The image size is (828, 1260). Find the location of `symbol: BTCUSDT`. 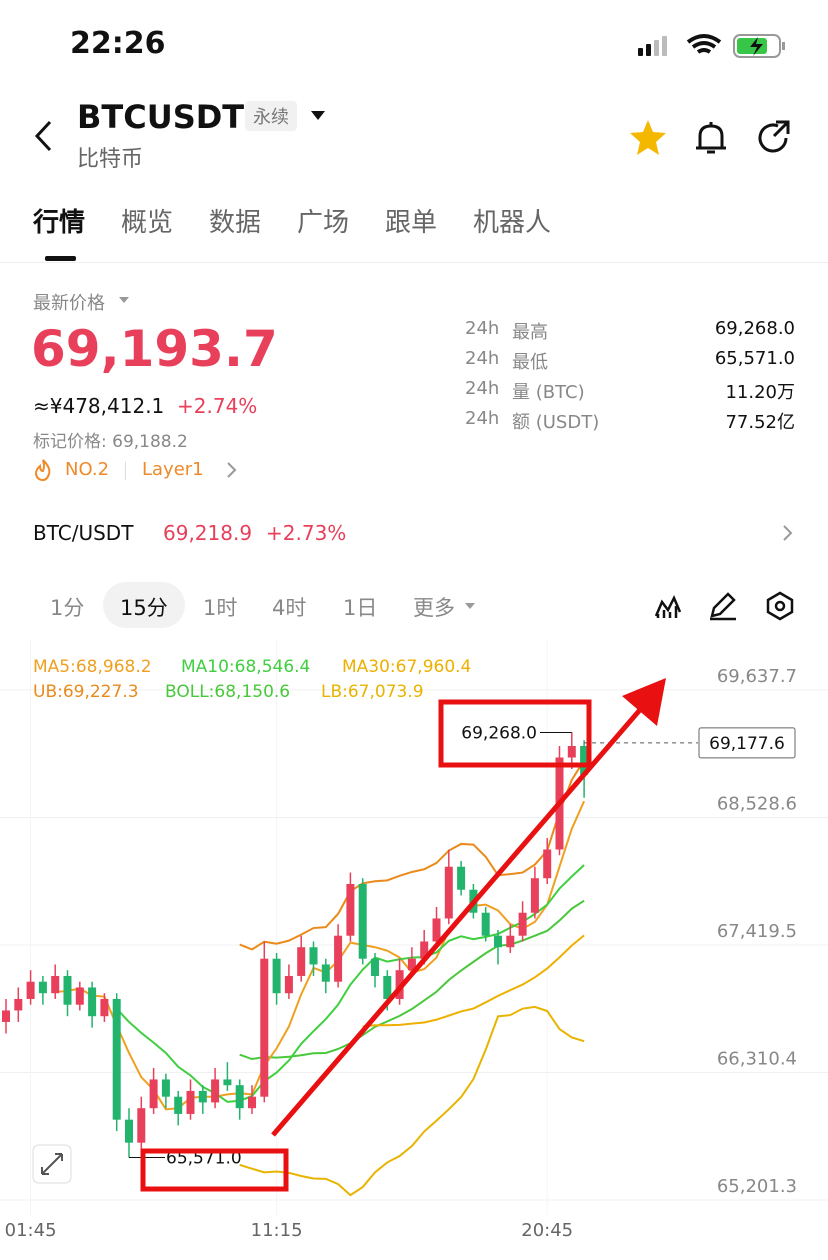

symbol: BTCUSDT is located at coordinates (161, 117).